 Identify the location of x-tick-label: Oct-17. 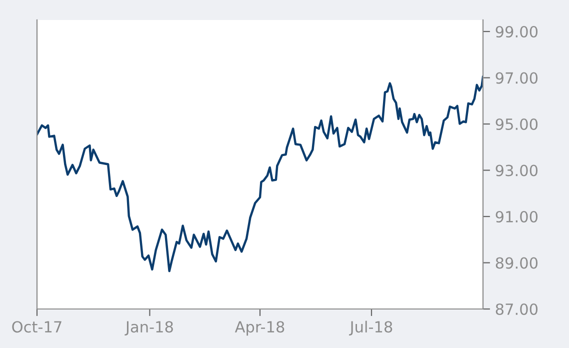
(37, 327).